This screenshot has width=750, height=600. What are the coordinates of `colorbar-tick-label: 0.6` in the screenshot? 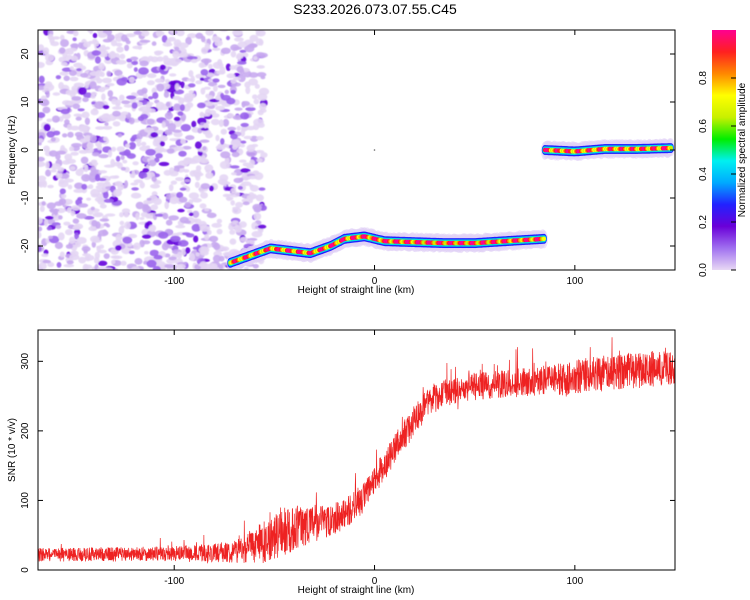 It's located at (703, 126).